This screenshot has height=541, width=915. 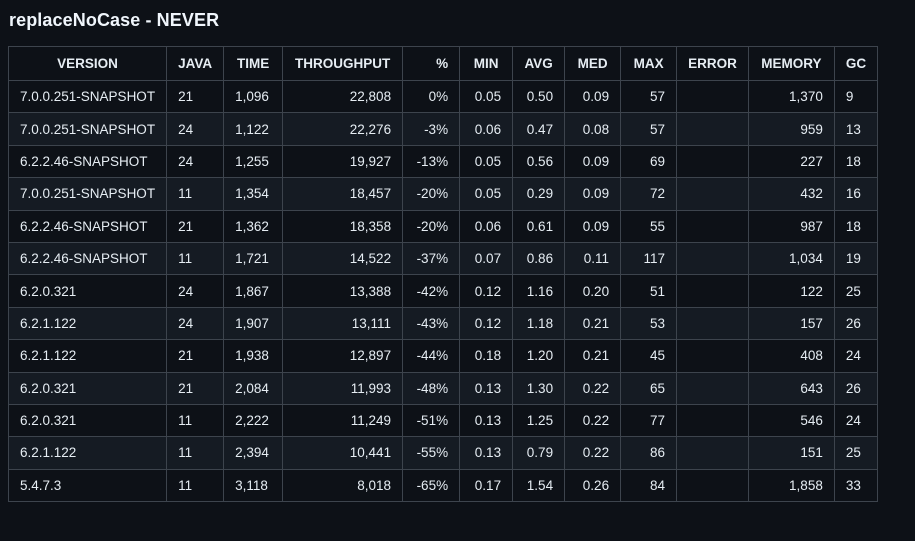 I want to click on cell-memory: 987, so click(x=791, y=226).